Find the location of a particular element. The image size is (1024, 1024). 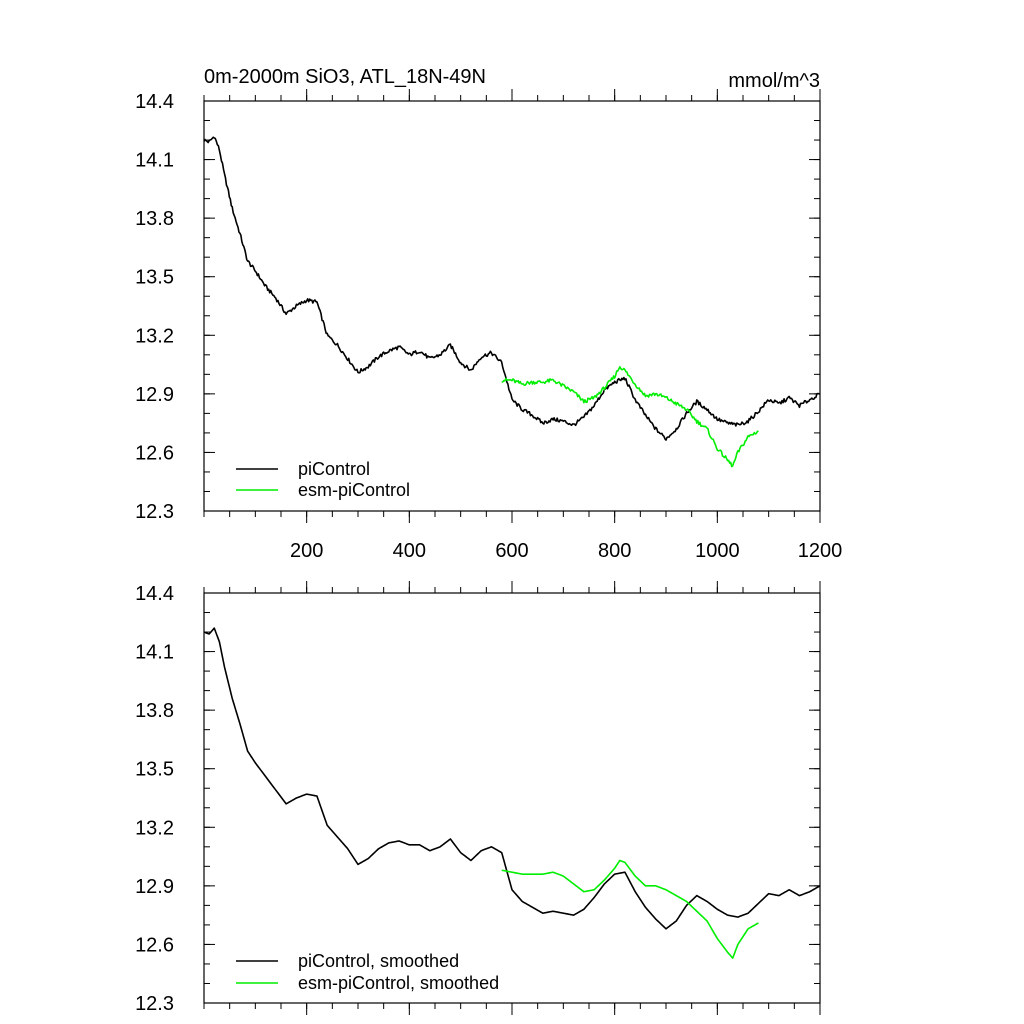

series-line-esm-picontrol-smoothed is located at coordinates (630, 909).